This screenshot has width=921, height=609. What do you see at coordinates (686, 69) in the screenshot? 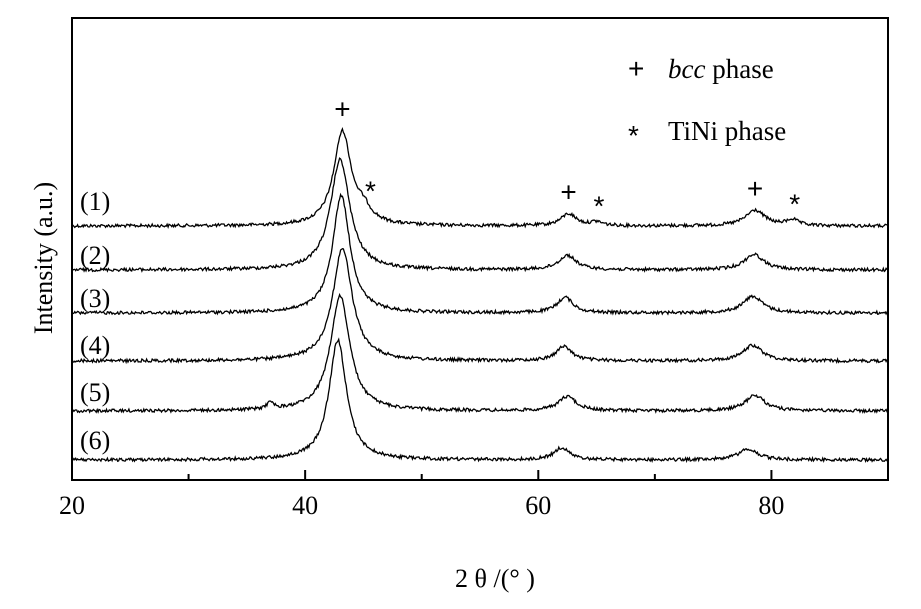
I see `legend-bcc-italic: bcc` at bounding box center [686, 69].